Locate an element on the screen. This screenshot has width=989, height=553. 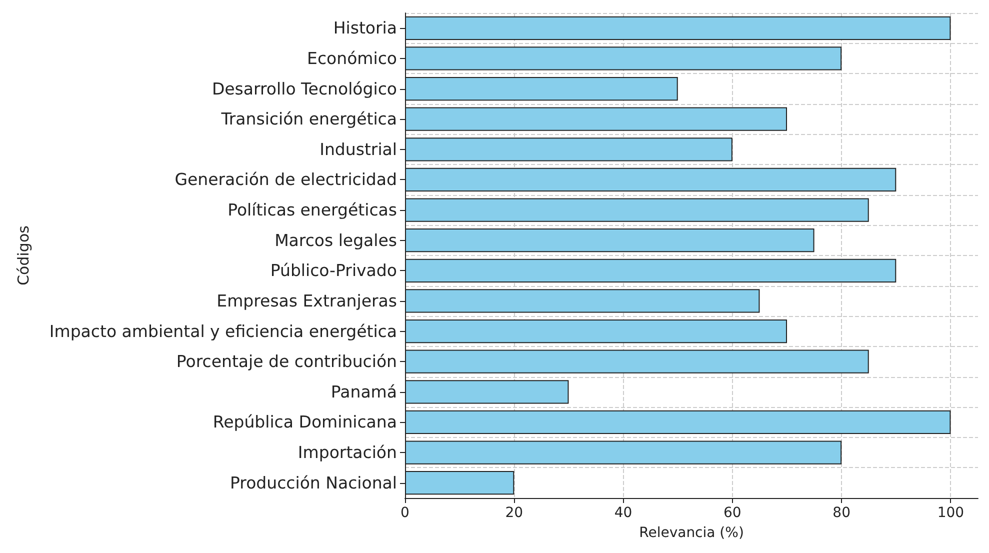
x-axis-title: Relevancia (%) is located at coordinates (691, 533).